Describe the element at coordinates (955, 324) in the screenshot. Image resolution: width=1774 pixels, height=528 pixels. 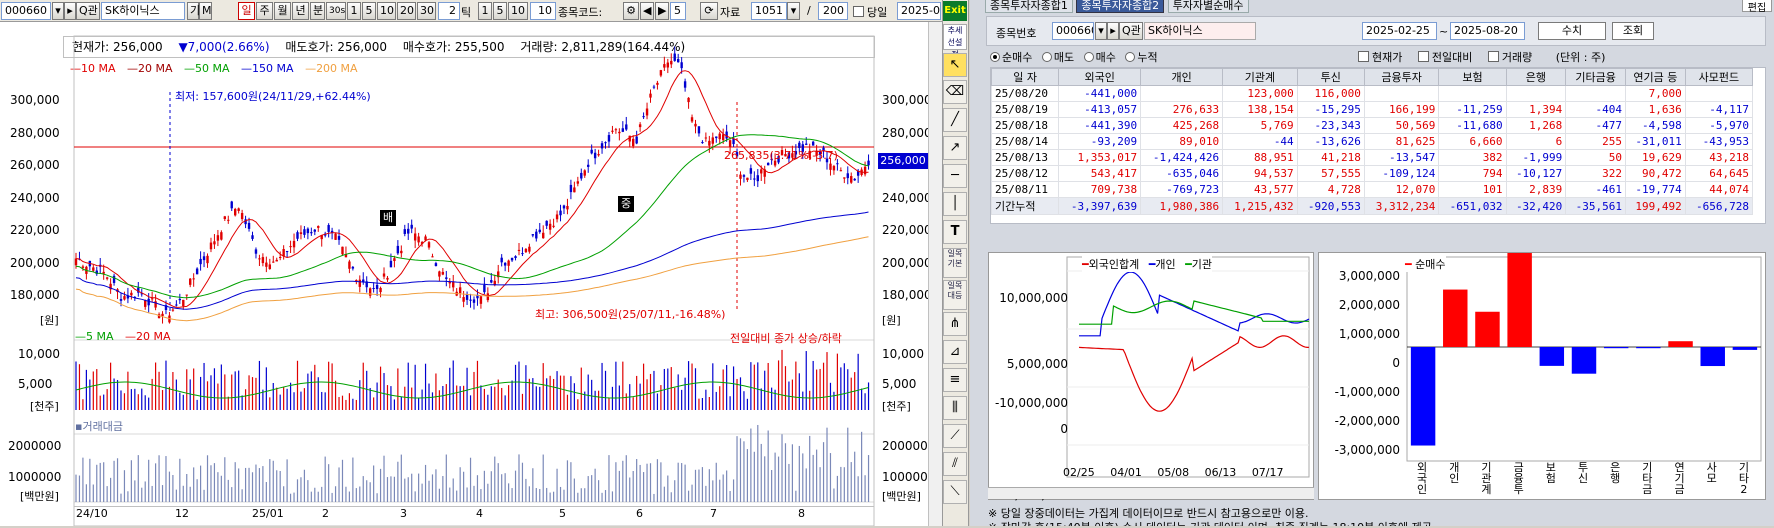
I see `fan-tool-icon: ⋔` at that location.